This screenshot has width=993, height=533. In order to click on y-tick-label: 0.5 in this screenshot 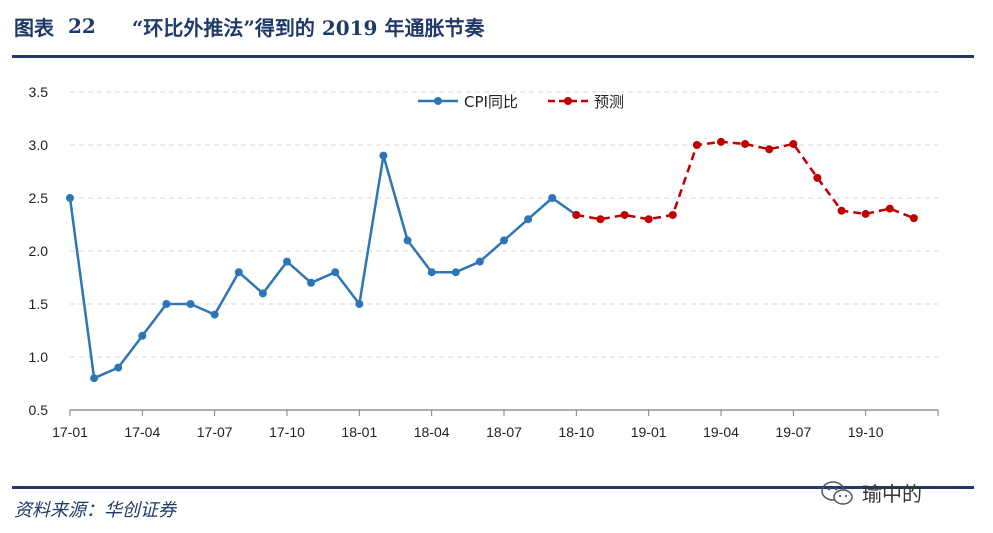, I will do `click(39, 410)`.